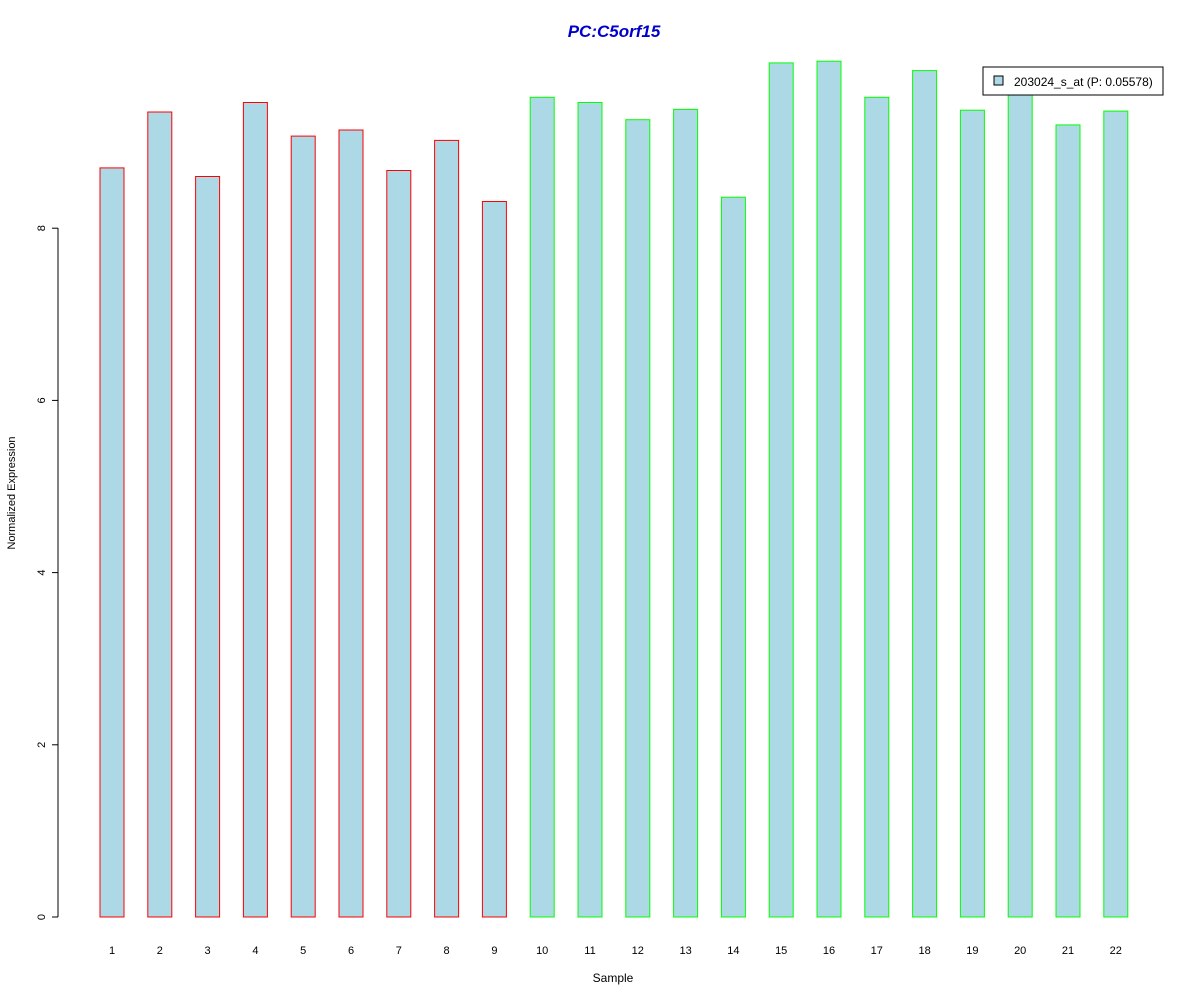  What do you see at coordinates (613, 978) in the screenshot?
I see `x-axis-label: Sample` at bounding box center [613, 978].